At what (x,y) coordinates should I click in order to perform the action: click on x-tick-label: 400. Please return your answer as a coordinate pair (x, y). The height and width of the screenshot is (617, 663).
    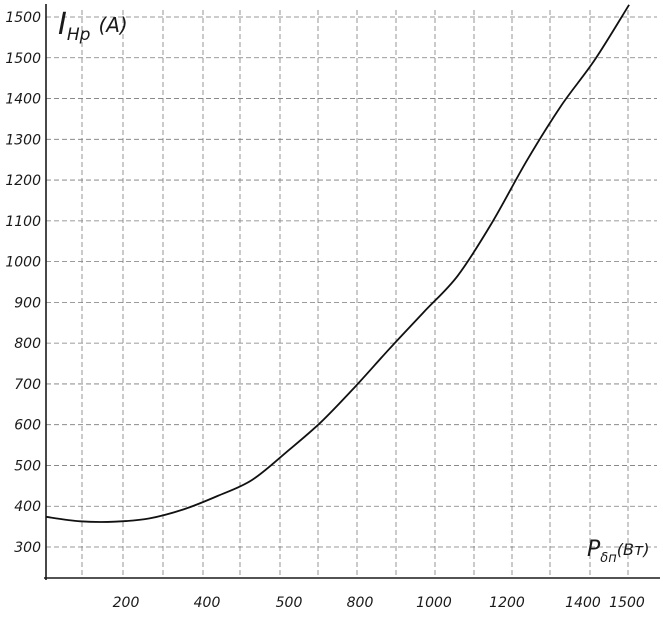
    Looking at the image, I should click on (207, 603).